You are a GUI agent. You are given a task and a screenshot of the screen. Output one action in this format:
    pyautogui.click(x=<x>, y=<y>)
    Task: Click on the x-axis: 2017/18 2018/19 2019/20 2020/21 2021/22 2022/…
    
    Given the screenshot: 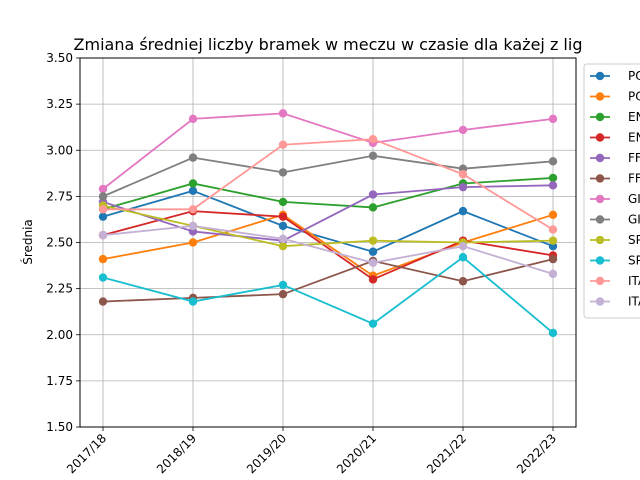 What is the action you would take?
    pyautogui.click(x=311, y=451)
    